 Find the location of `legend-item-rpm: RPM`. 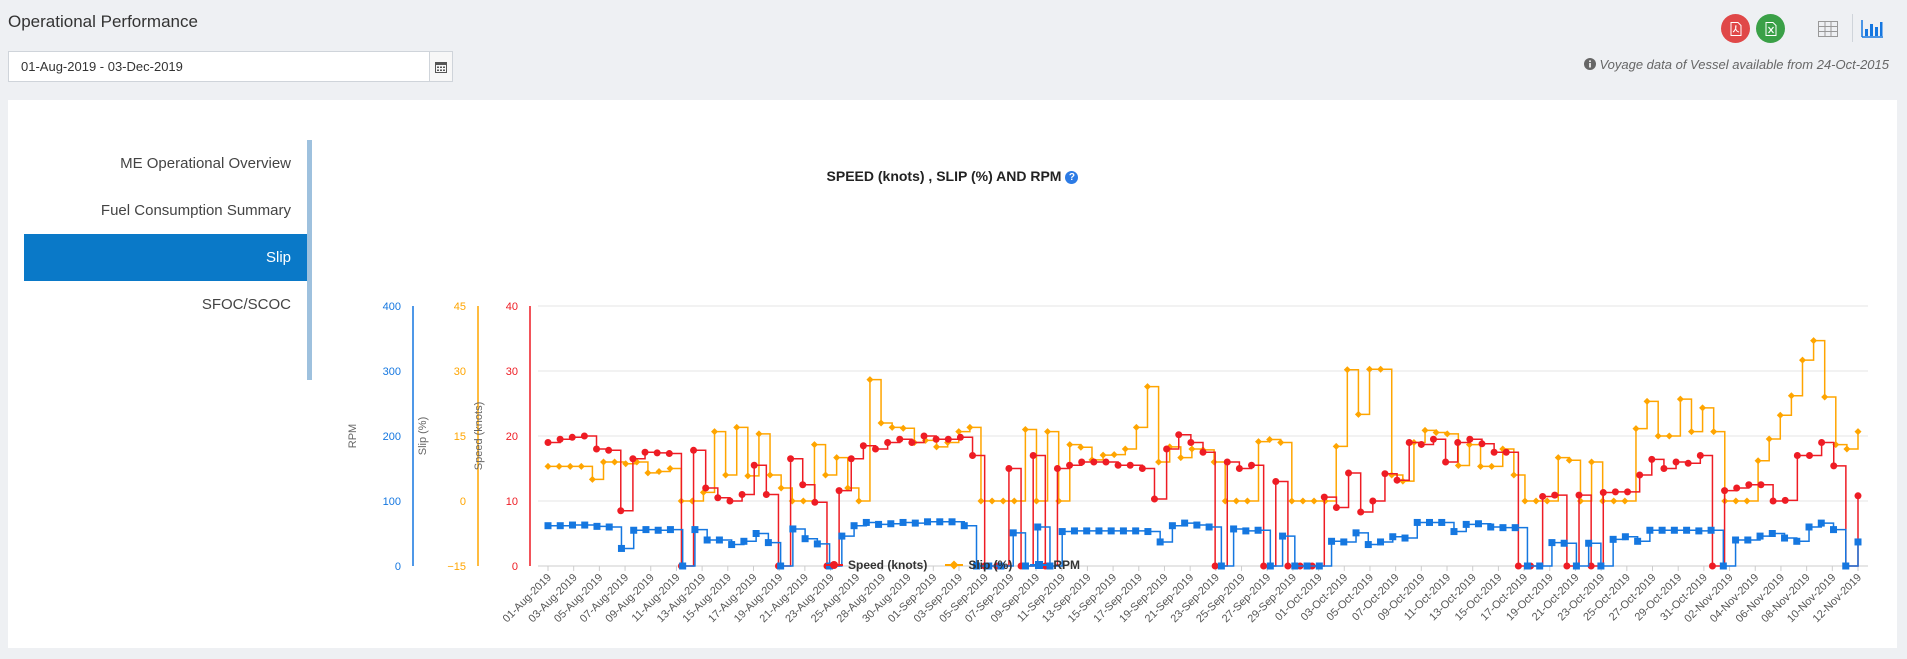

legend-item-rpm: RPM is located at coordinates (1055, 565).